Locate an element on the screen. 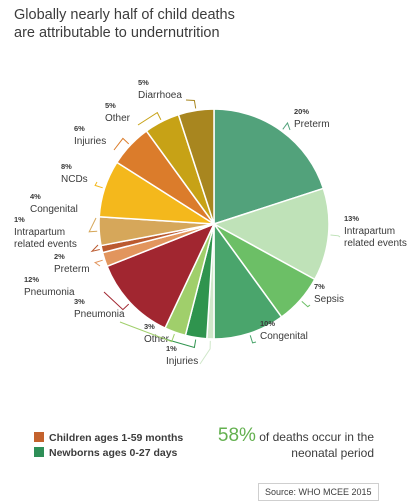 The width and height of the screenshot is (418, 502). slice-pct-label-5: 3% is located at coordinates (149, 326).